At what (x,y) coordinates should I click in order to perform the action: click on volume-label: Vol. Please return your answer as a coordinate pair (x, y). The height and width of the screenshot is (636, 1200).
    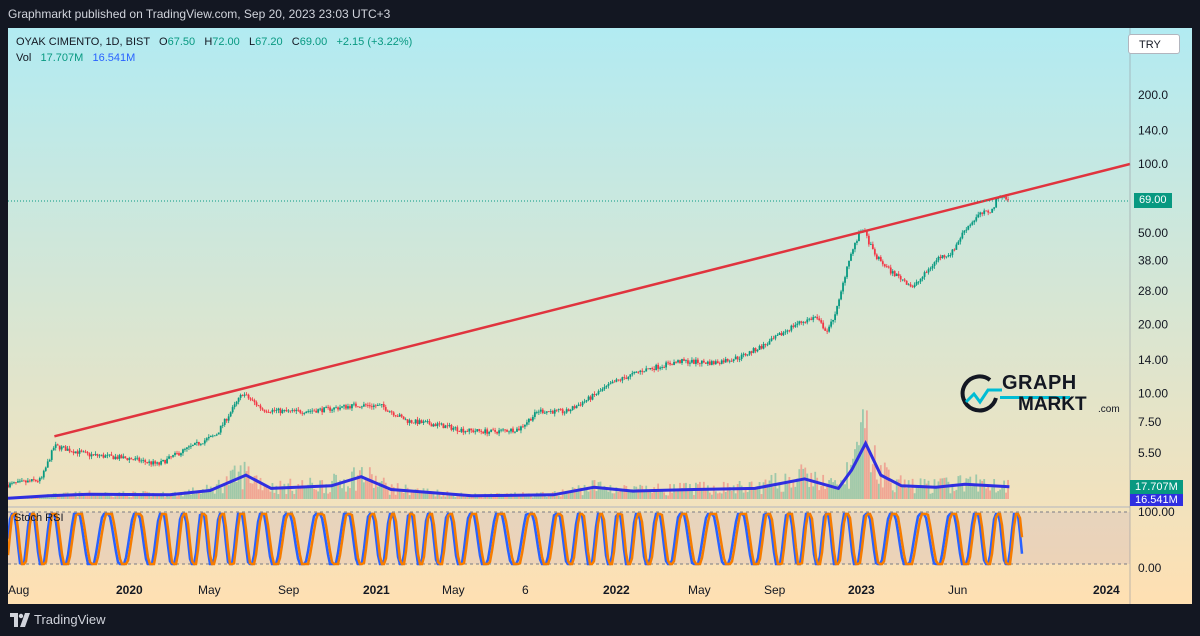
    Looking at the image, I should click on (24, 58).